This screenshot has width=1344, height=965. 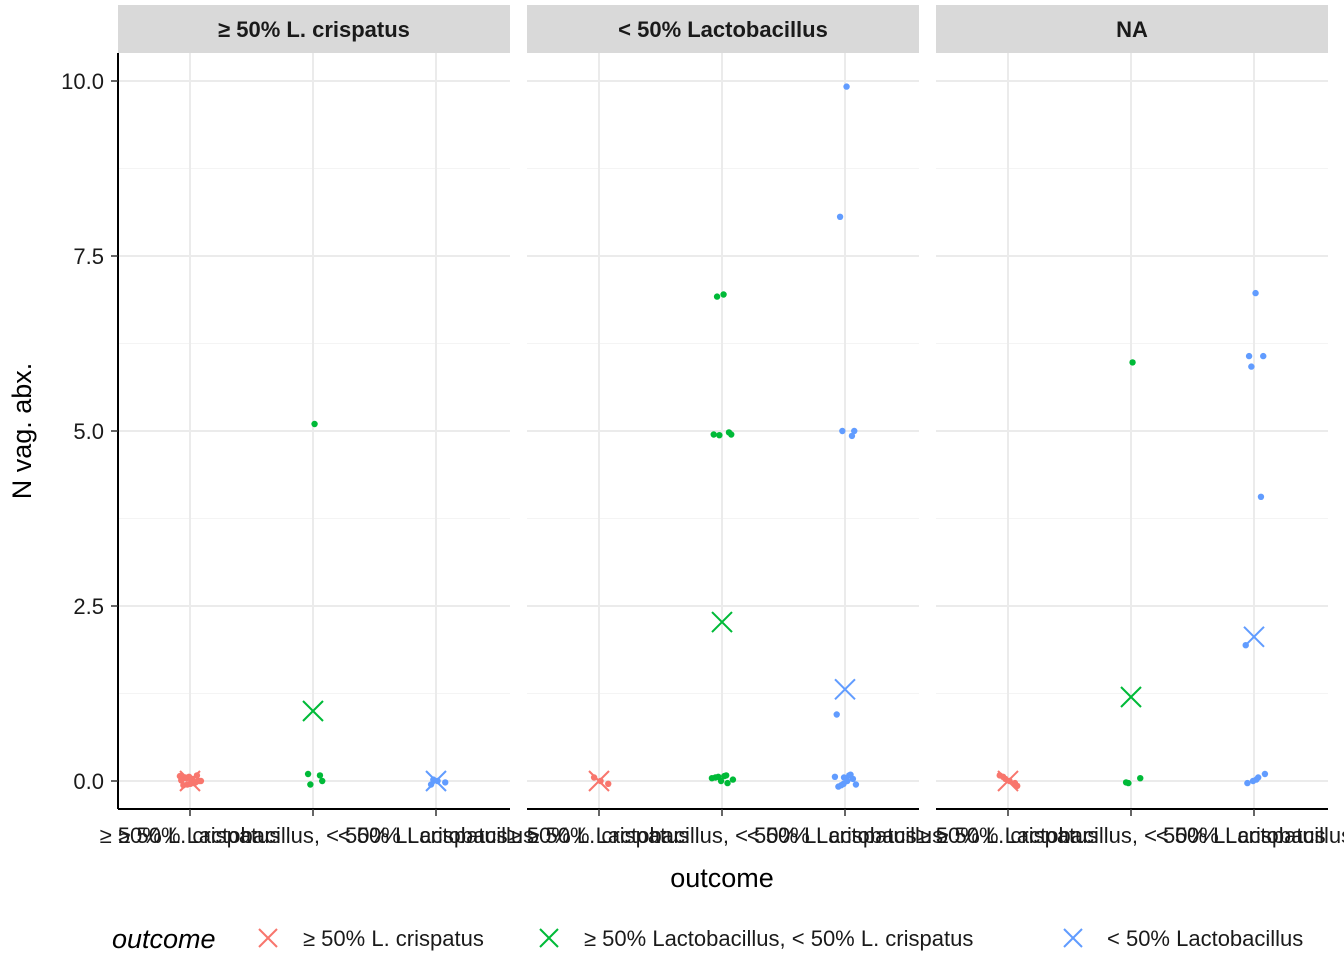 I want to click on legend-item: ≥ 50% Lactobacillus, < 50% L. crispatus, so click(x=756, y=938).